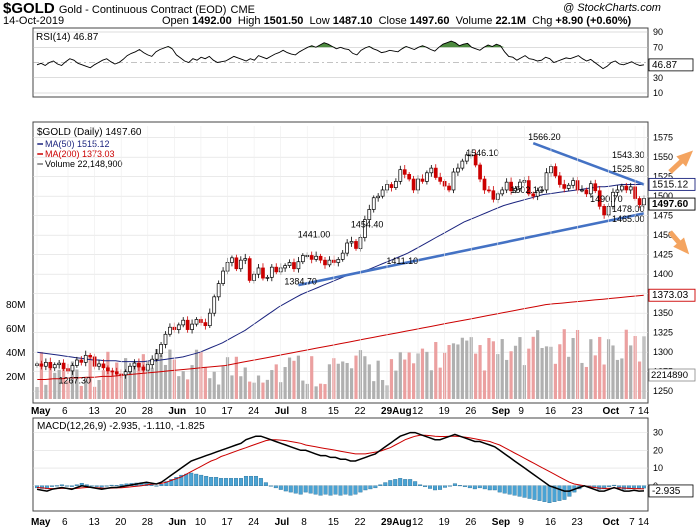  I want to click on close-label: Close, so click(392, 21).